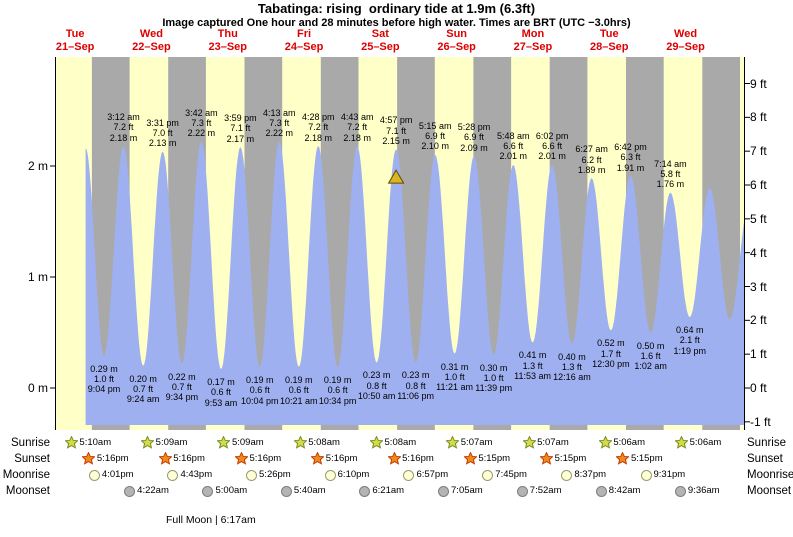 The width and height of the screenshot is (793, 537). What do you see at coordinates (532, 365) in the screenshot?
I see `low-tide-label: 0.41 m 1.3 ft 11:53 am` at bounding box center [532, 365].